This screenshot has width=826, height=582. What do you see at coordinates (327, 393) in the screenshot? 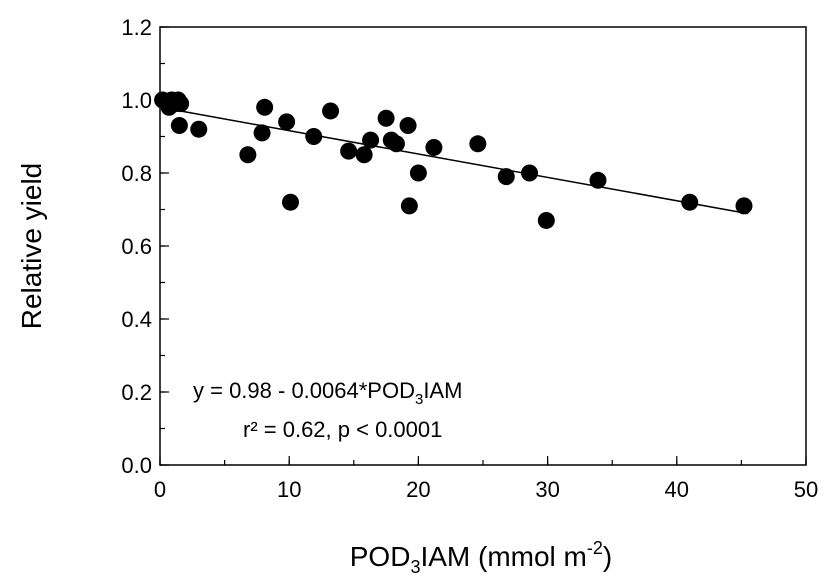
I see `regression-equation: y = 0.98 - 0.0064*POD3IAM` at bounding box center [327, 393].